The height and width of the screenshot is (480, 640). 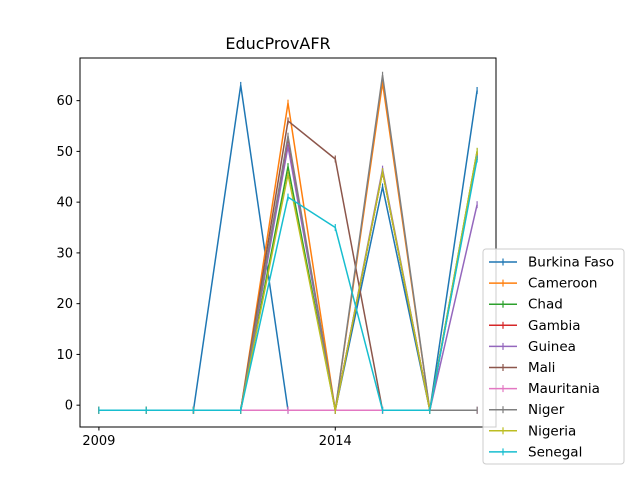 What do you see at coordinates (335, 441) in the screenshot?
I see `x-tick-label: 2014` at bounding box center [335, 441].